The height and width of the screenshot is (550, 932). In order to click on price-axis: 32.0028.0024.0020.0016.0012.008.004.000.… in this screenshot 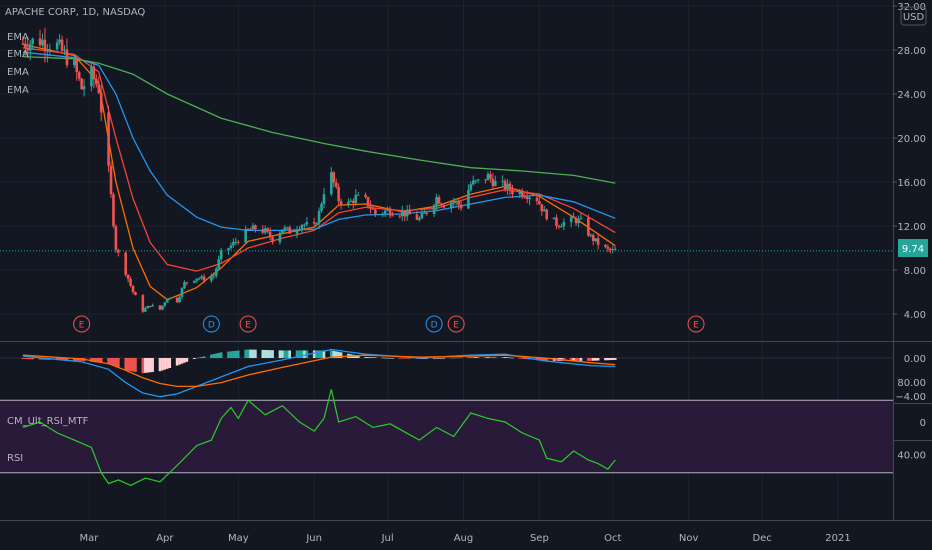, I will do `click(909, 232)`.